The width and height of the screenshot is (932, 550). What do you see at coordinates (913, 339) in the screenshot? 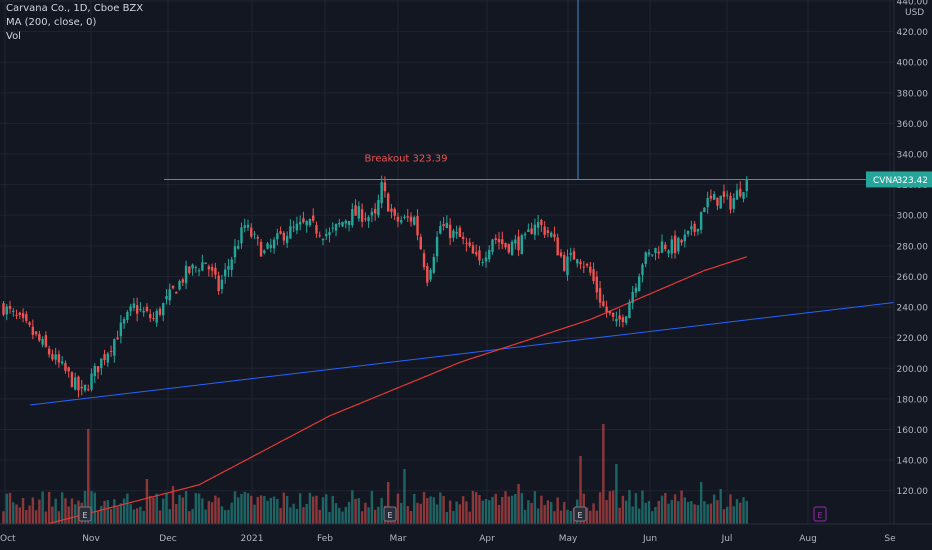
I see `y-tick-label: 220.00` at bounding box center [913, 339].